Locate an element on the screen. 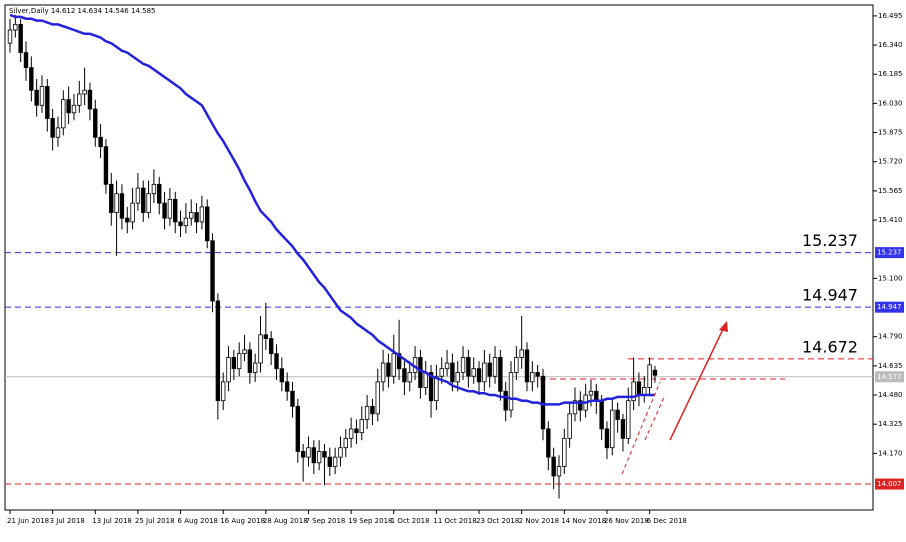  price-tag-label: 14.577 is located at coordinates (889, 377).